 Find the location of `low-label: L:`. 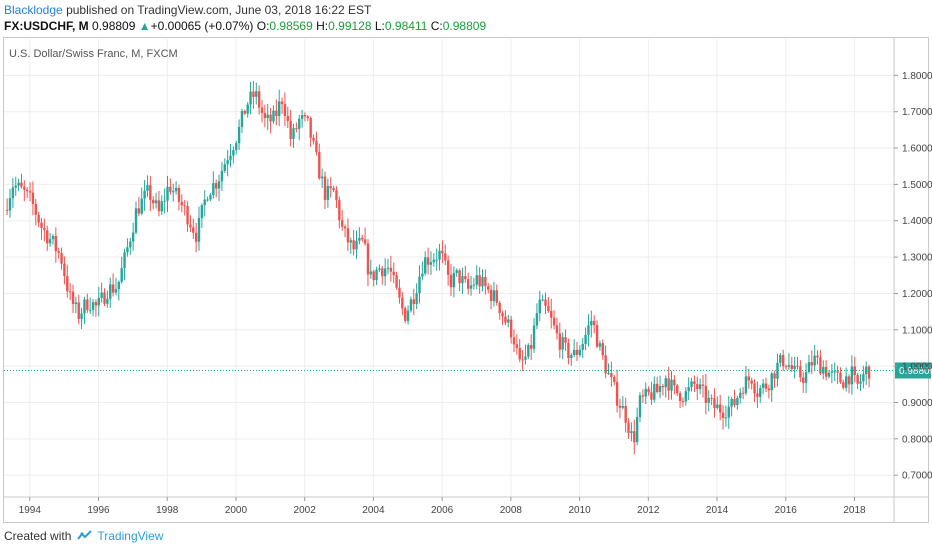

low-label: L: is located at coordinates (379, 26).